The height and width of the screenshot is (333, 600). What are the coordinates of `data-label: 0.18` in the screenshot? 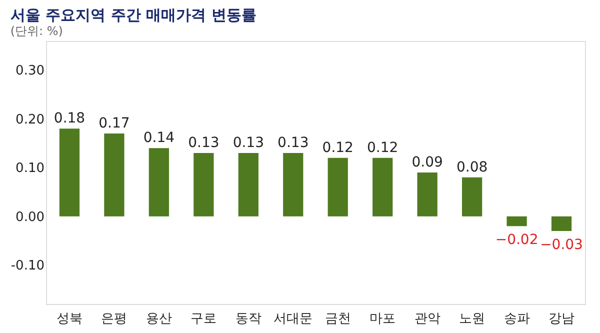 It's located at (70, 118).